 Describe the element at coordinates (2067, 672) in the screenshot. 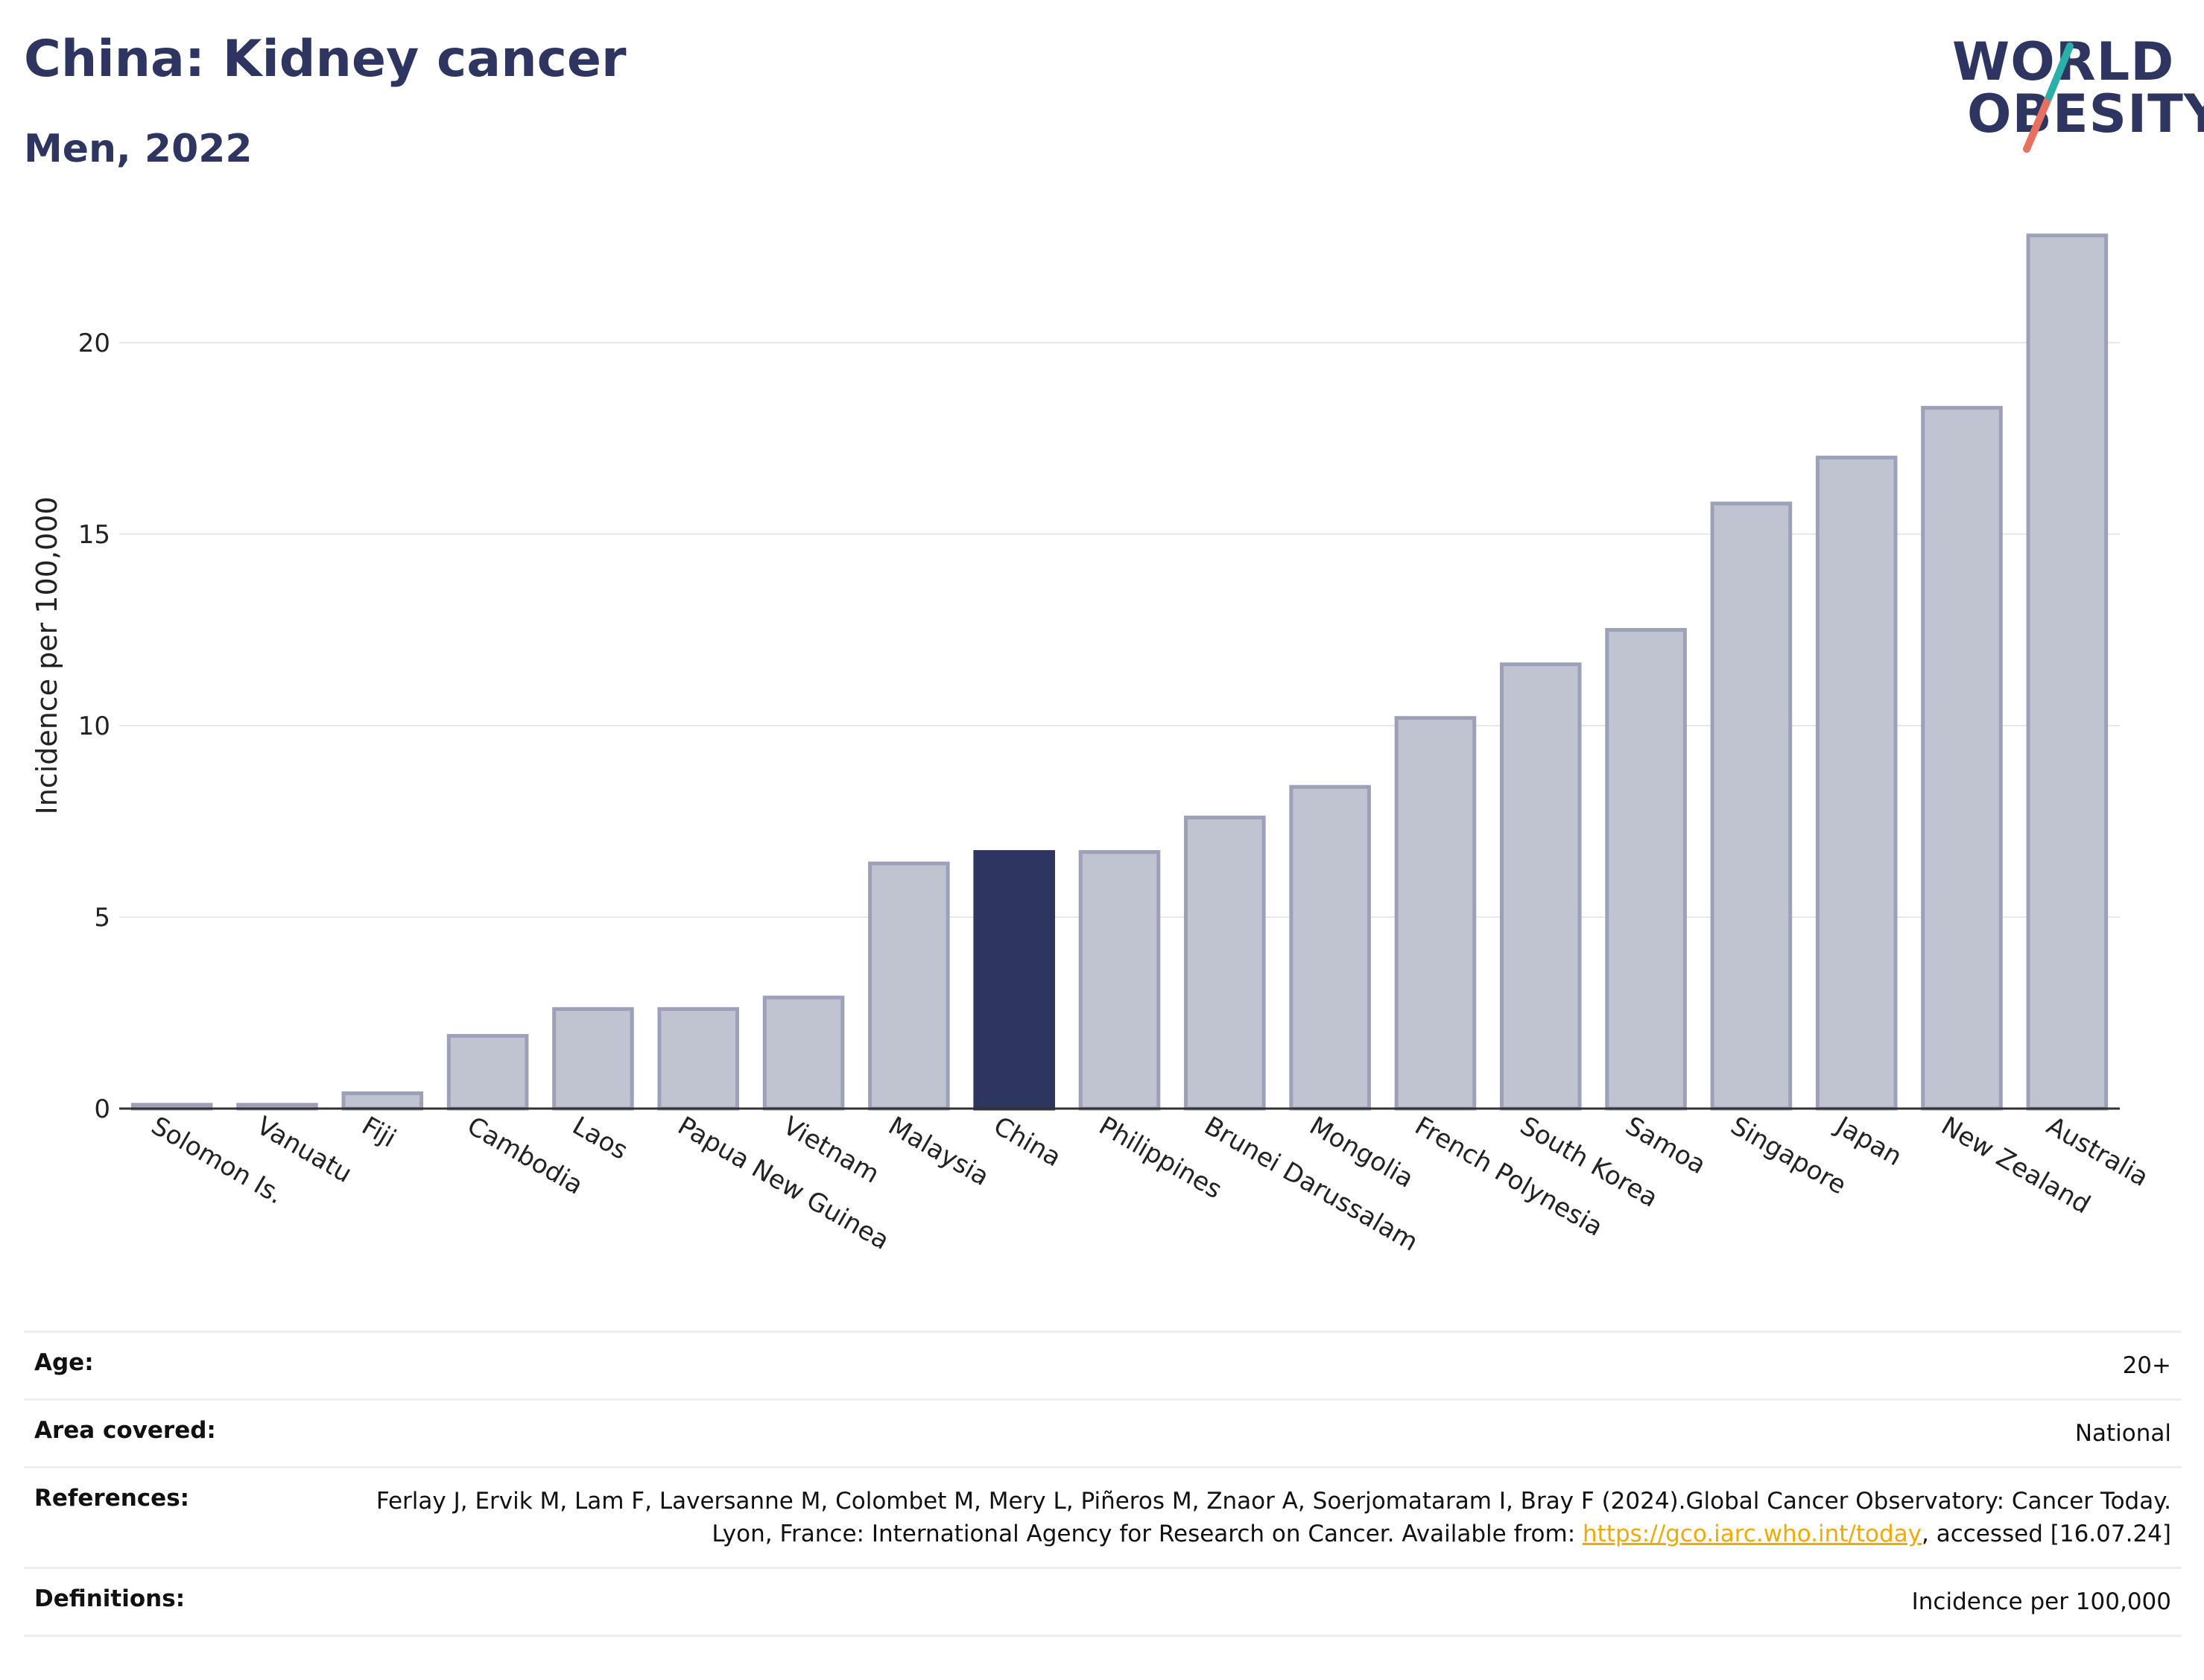

I see `bar-australia` at that location.